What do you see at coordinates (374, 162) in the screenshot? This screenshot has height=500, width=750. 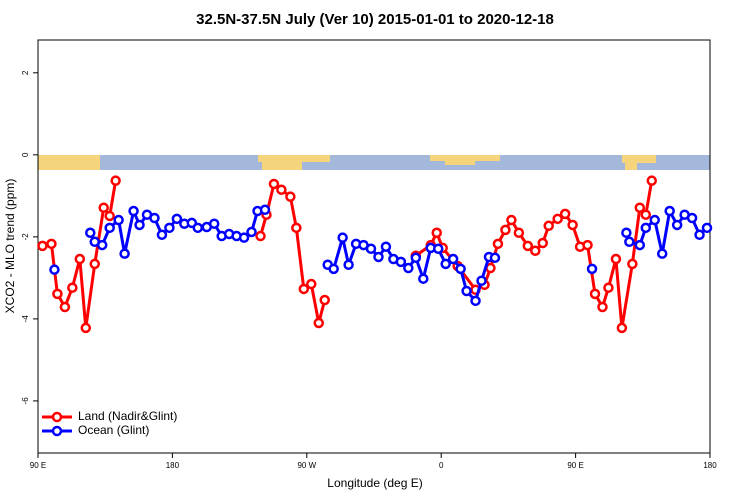 I see `land-mask-strip` at bounding box center [374, 162].